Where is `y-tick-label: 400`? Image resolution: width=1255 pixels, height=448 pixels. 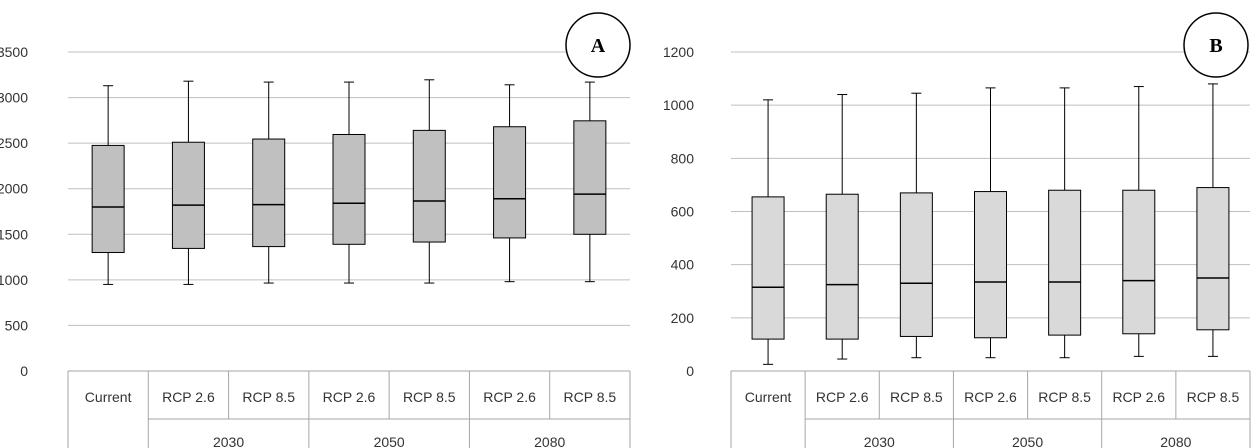
y-tick-label: 400 is located at coordinates (683, 265).